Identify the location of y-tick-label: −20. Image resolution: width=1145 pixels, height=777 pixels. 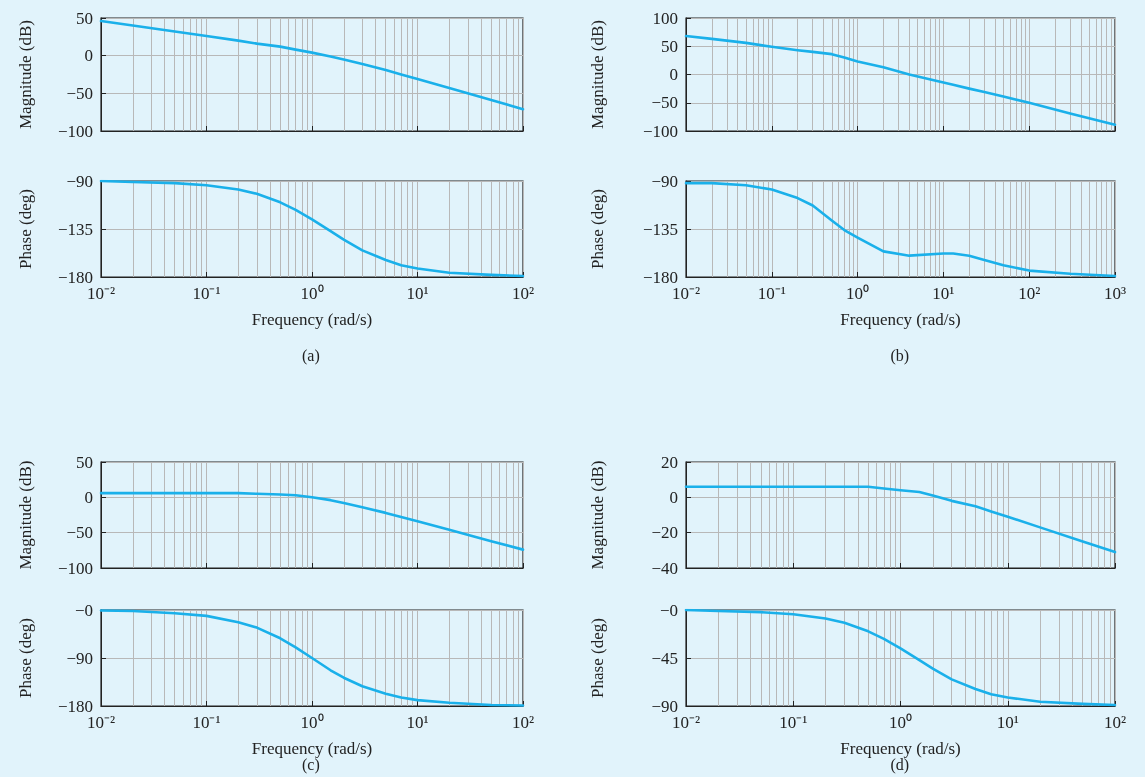
(664, 533).